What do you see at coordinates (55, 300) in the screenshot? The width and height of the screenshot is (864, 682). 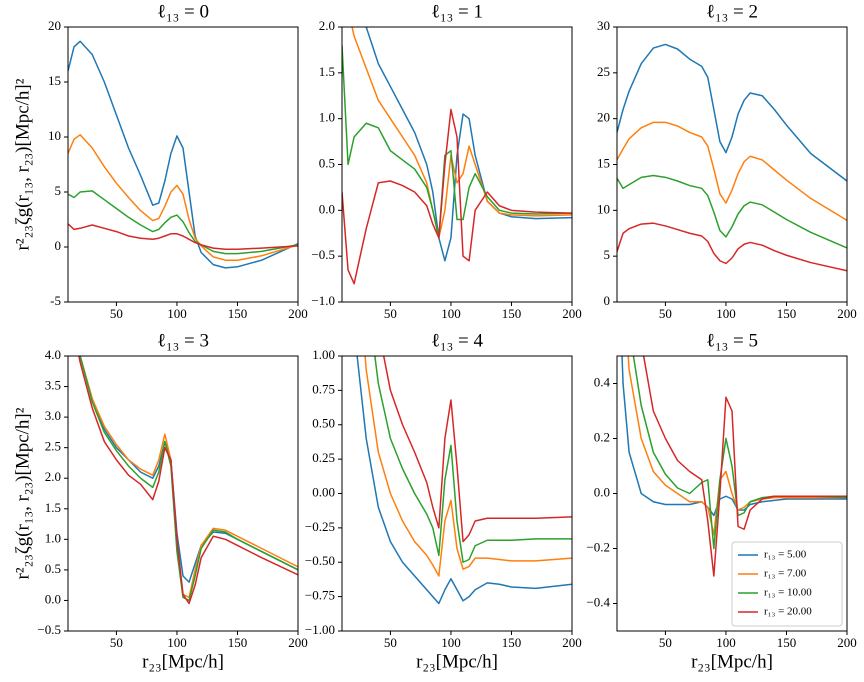 I see `y-tick-label: -5` at bounding box center [55, 300].